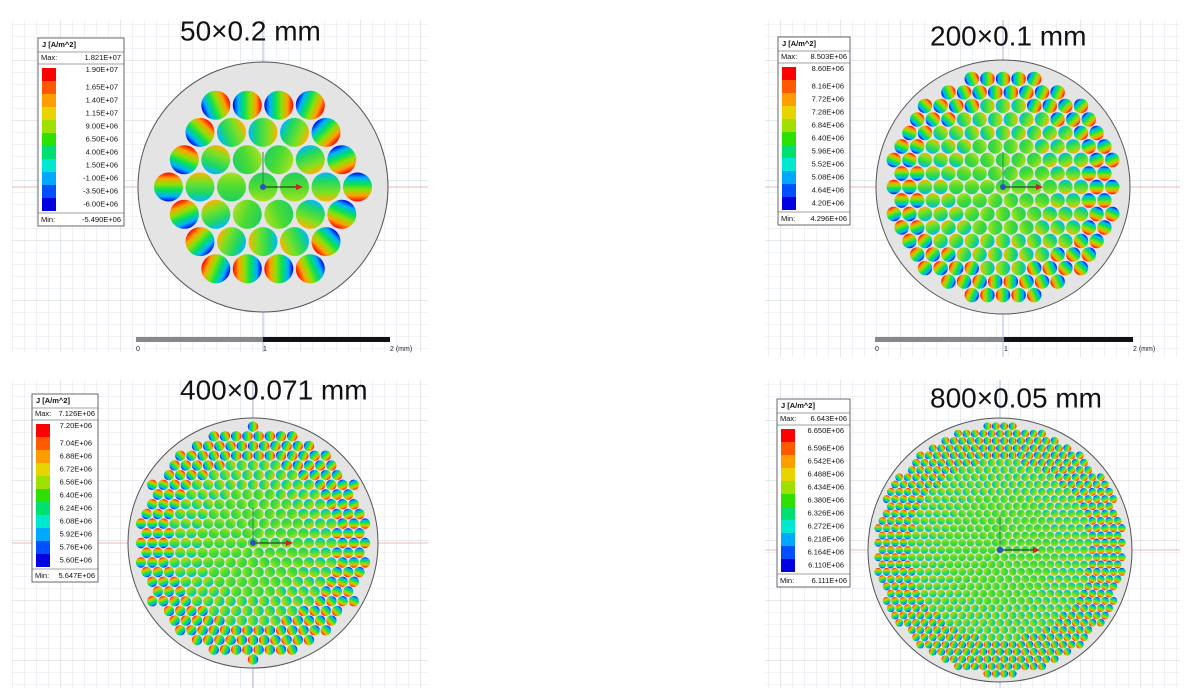 Image resolution: width=1184 pixels, height=688 pixels. I want to click on scale-bar-label: 0, so click(138, 349).